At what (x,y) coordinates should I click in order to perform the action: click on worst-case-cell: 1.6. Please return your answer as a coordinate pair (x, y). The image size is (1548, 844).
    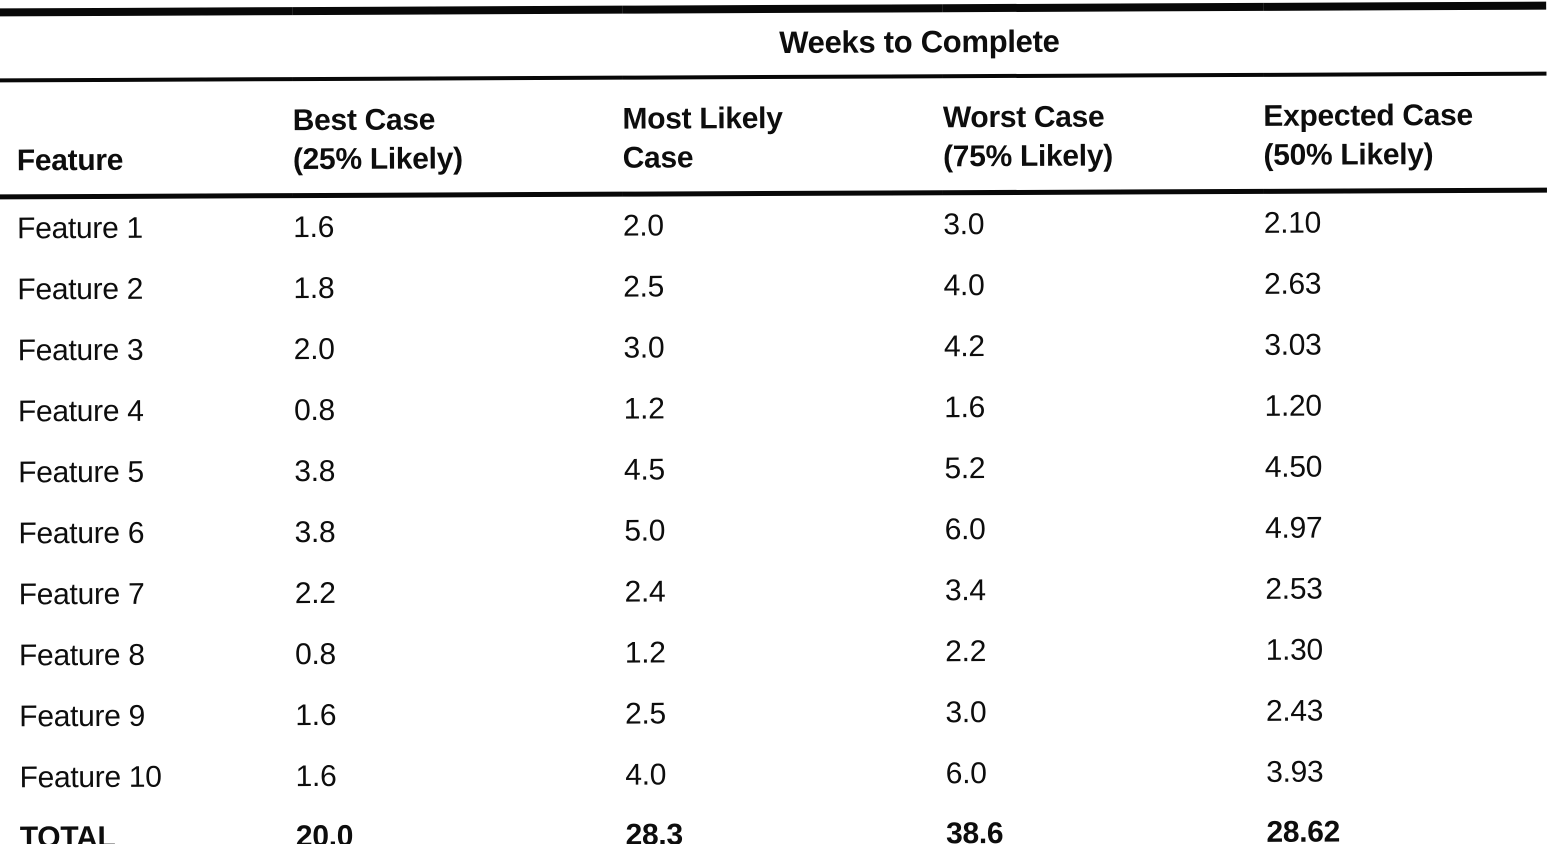
    Looking at the image, I should click on (965, 408).